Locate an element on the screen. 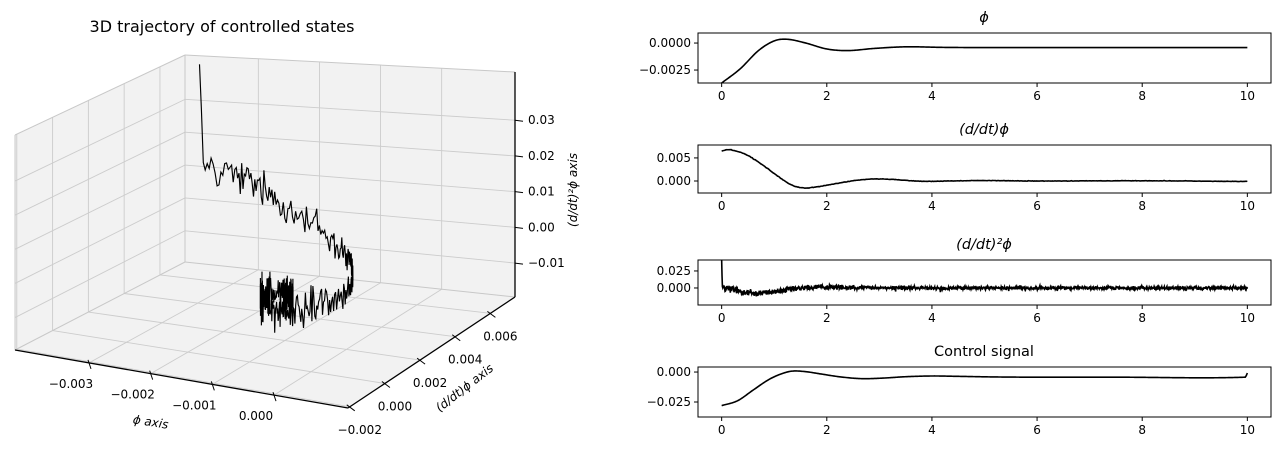  trajectory-line-3d is located at coordinates (276, 198).